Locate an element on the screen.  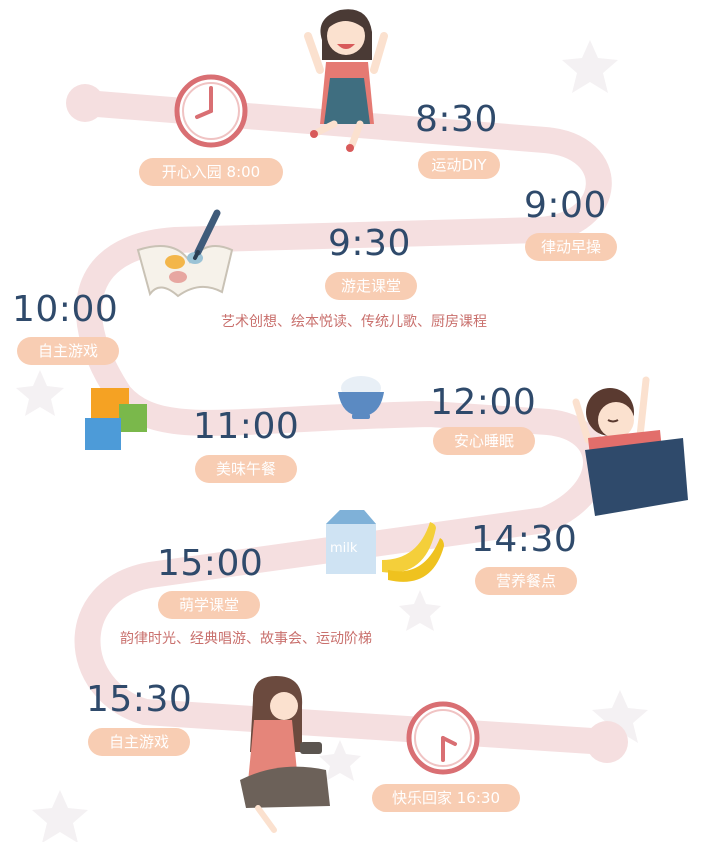
road-start-cap is located at coordinates (85, 103).